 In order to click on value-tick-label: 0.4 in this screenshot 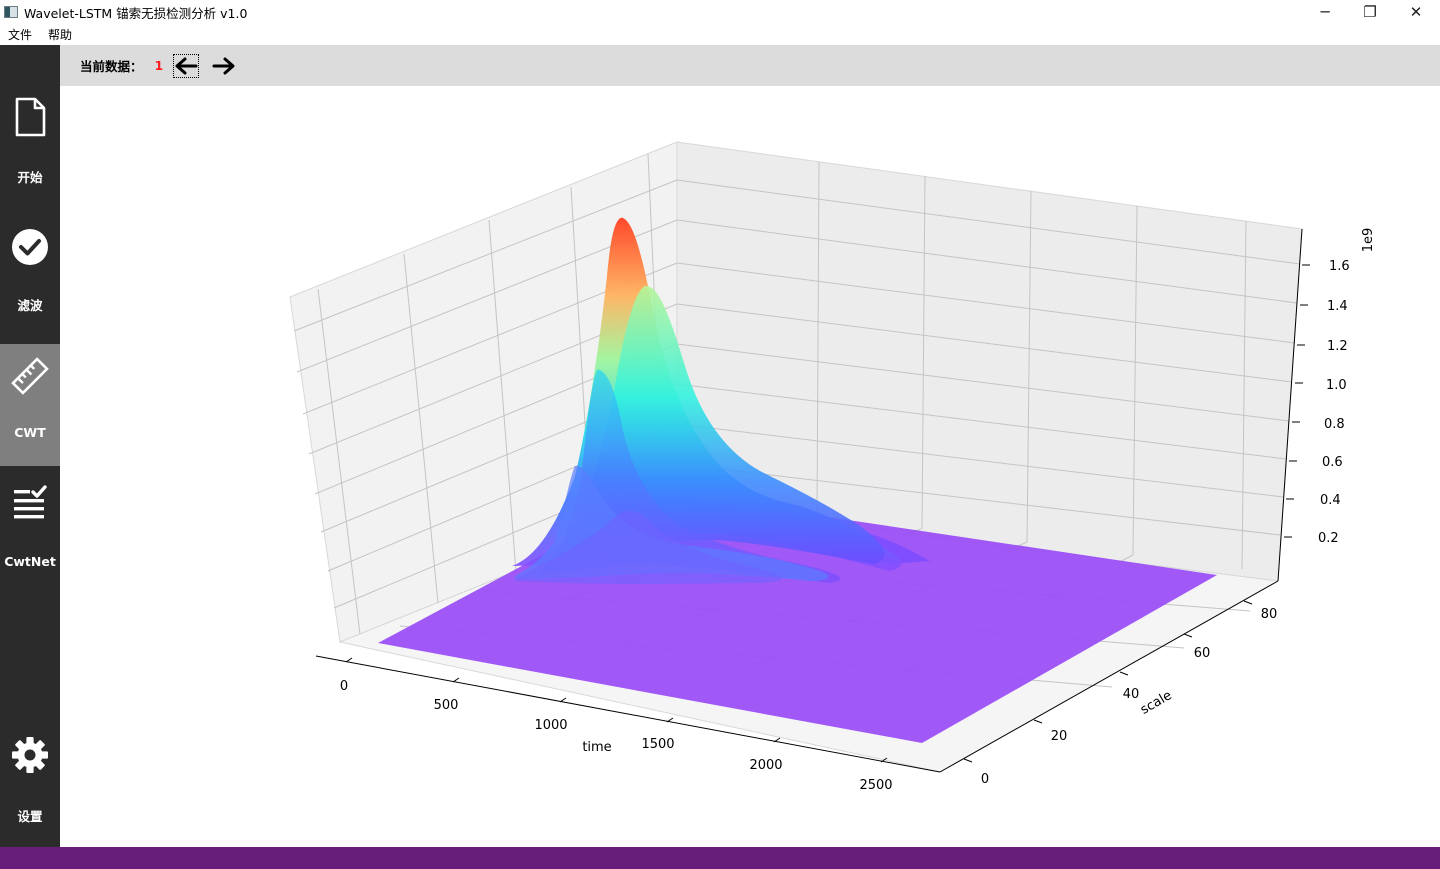, I will do `click(1330, 500)`.